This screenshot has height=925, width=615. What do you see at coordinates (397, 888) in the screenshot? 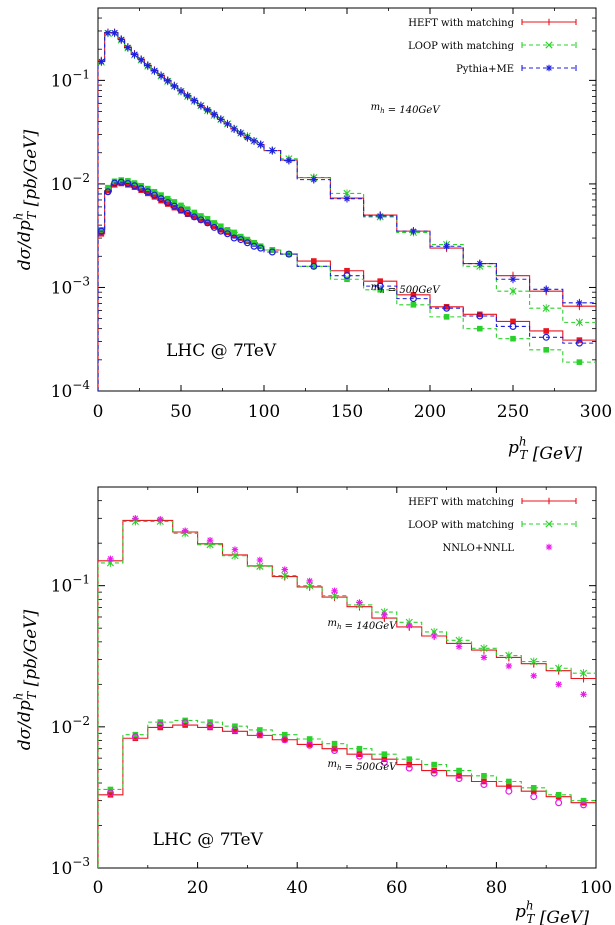
I see `x-tick-label: 60` at bounding box center [397, 888].